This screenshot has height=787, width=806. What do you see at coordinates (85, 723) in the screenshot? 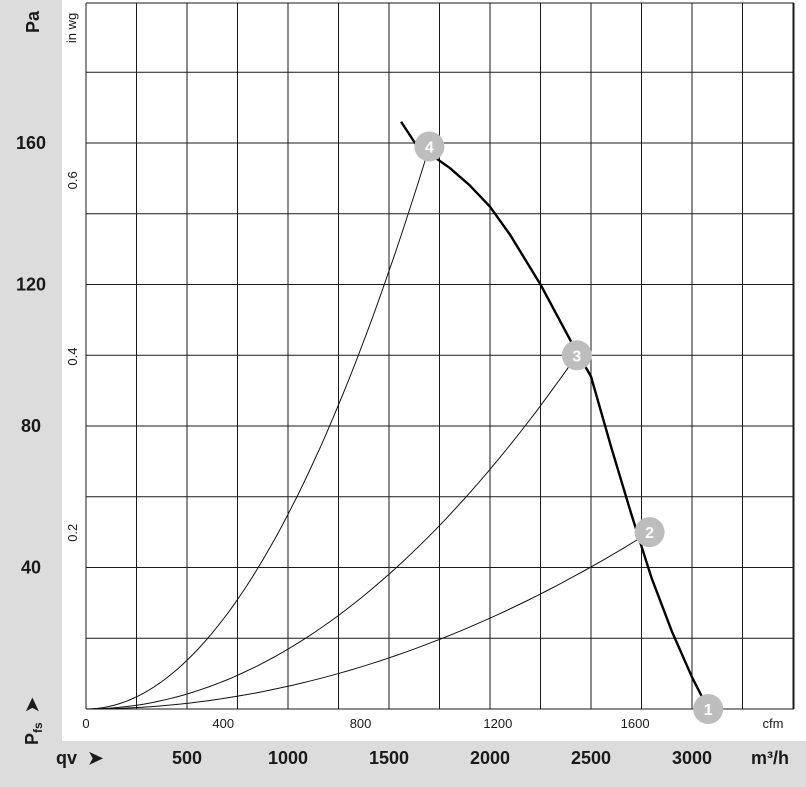
I see `x-tick-cfm: 0` at bounding box center [85, 723].